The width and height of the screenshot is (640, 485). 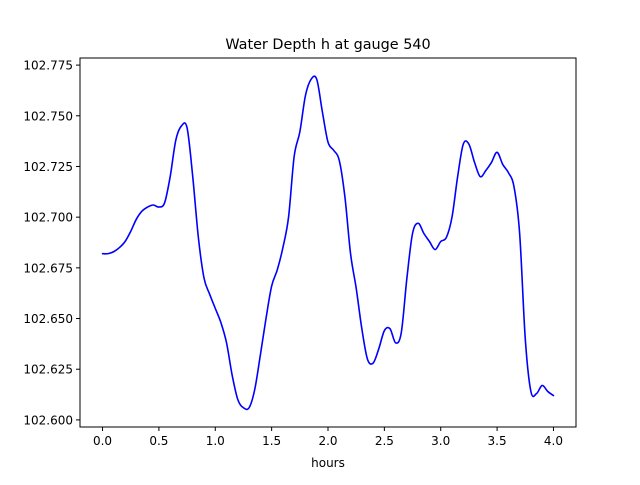 I want to click on y-tick-label: 102.625, so click(x=48, y=370).